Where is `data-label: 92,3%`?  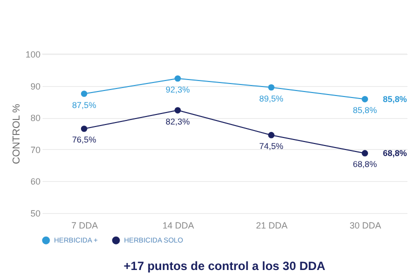
data-label: 92,3% is located at coordinates (178, 89).